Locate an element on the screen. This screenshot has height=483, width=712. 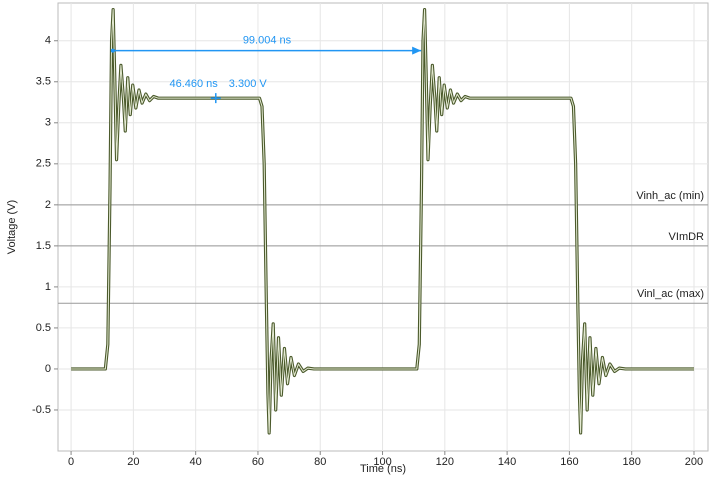
y-tick-label: 2.5 is located at coordinates (43, 164).